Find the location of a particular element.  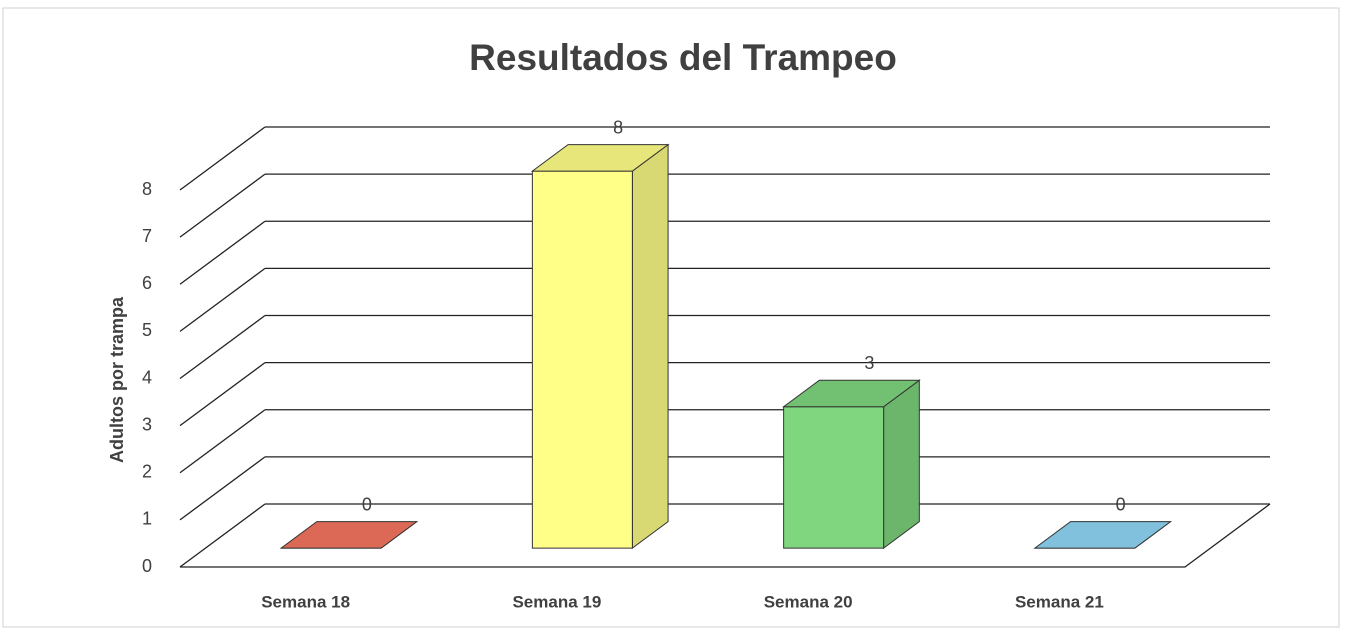

chart-title: Resultados del Trampeo is located at coordinates (683, 57).